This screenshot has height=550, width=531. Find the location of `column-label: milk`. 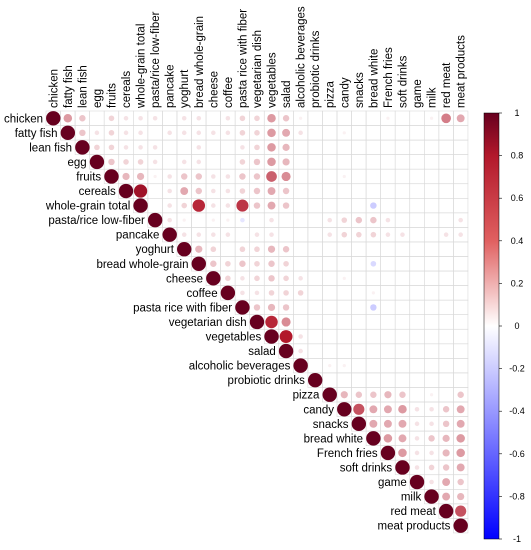

column-label: milk is located at coordinates (433, 97).